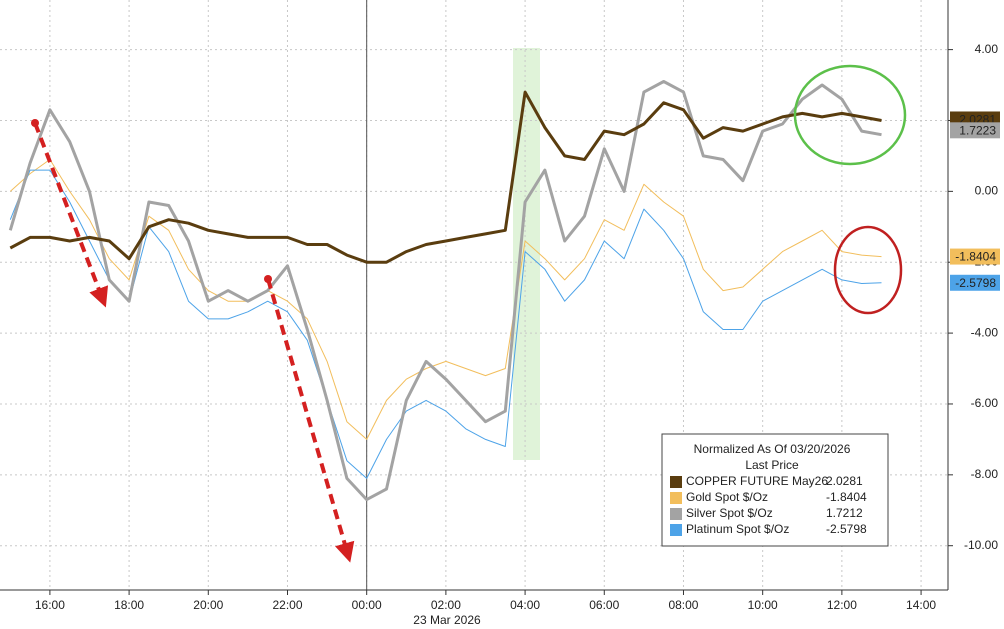 This screenshot has height=629, width=1004. Describe the element at coordinates (844, 513) in the screenshot. I see `legend-value: 1.7212` at that location.